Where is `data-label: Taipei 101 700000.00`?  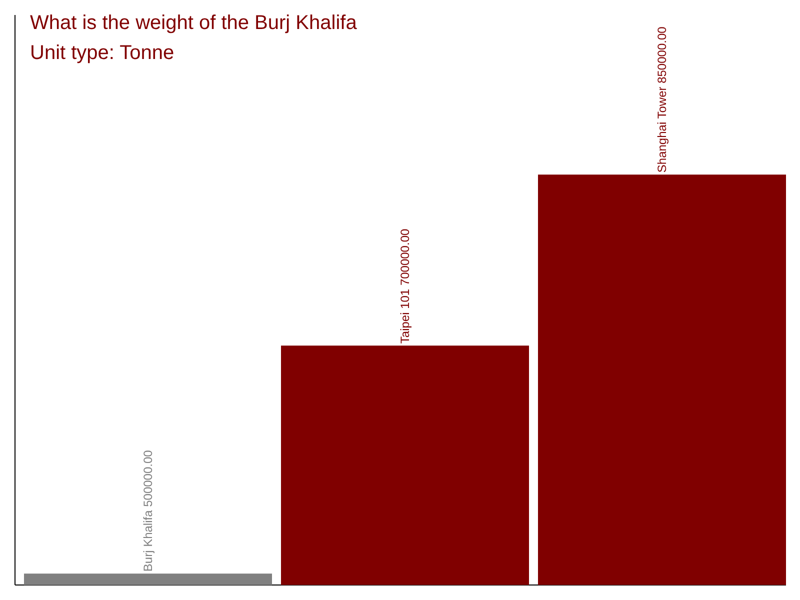 data-label: Taipei 101 700000.00 is located at coordinates (405, 286).